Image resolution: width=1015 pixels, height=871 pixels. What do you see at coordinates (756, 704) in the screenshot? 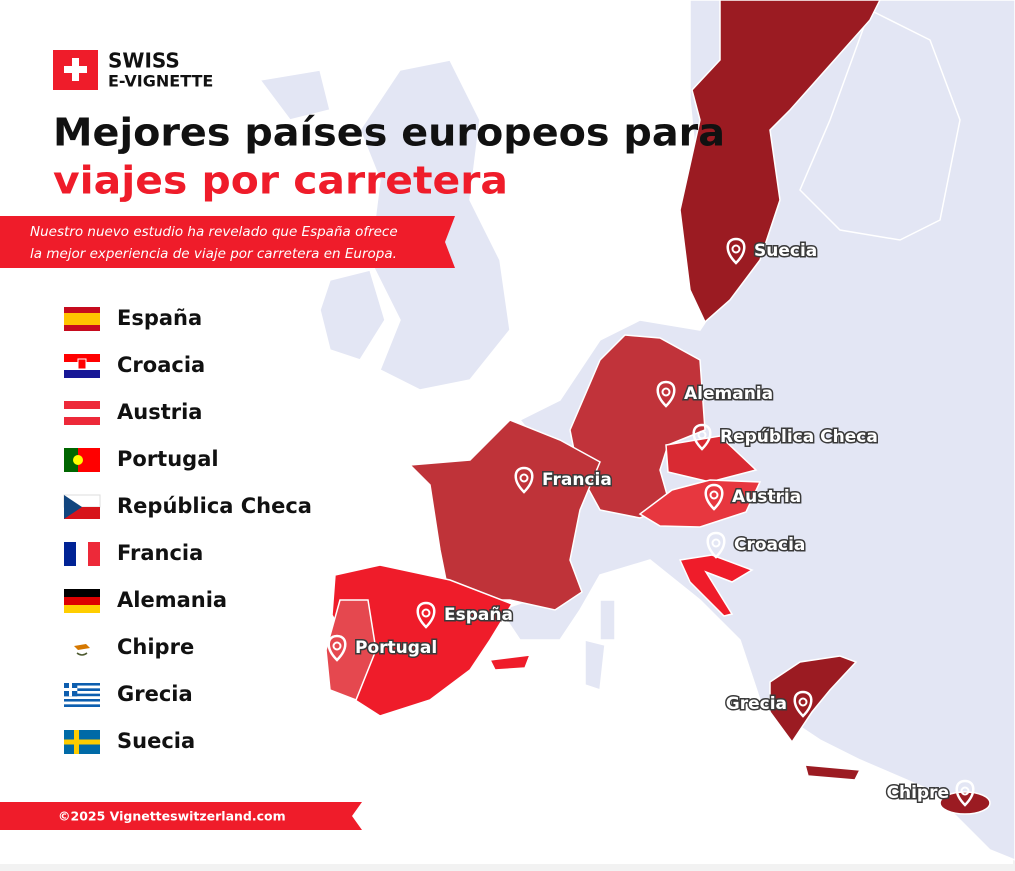
I see `map-label: Grecia` at bounding box center [756, 704].